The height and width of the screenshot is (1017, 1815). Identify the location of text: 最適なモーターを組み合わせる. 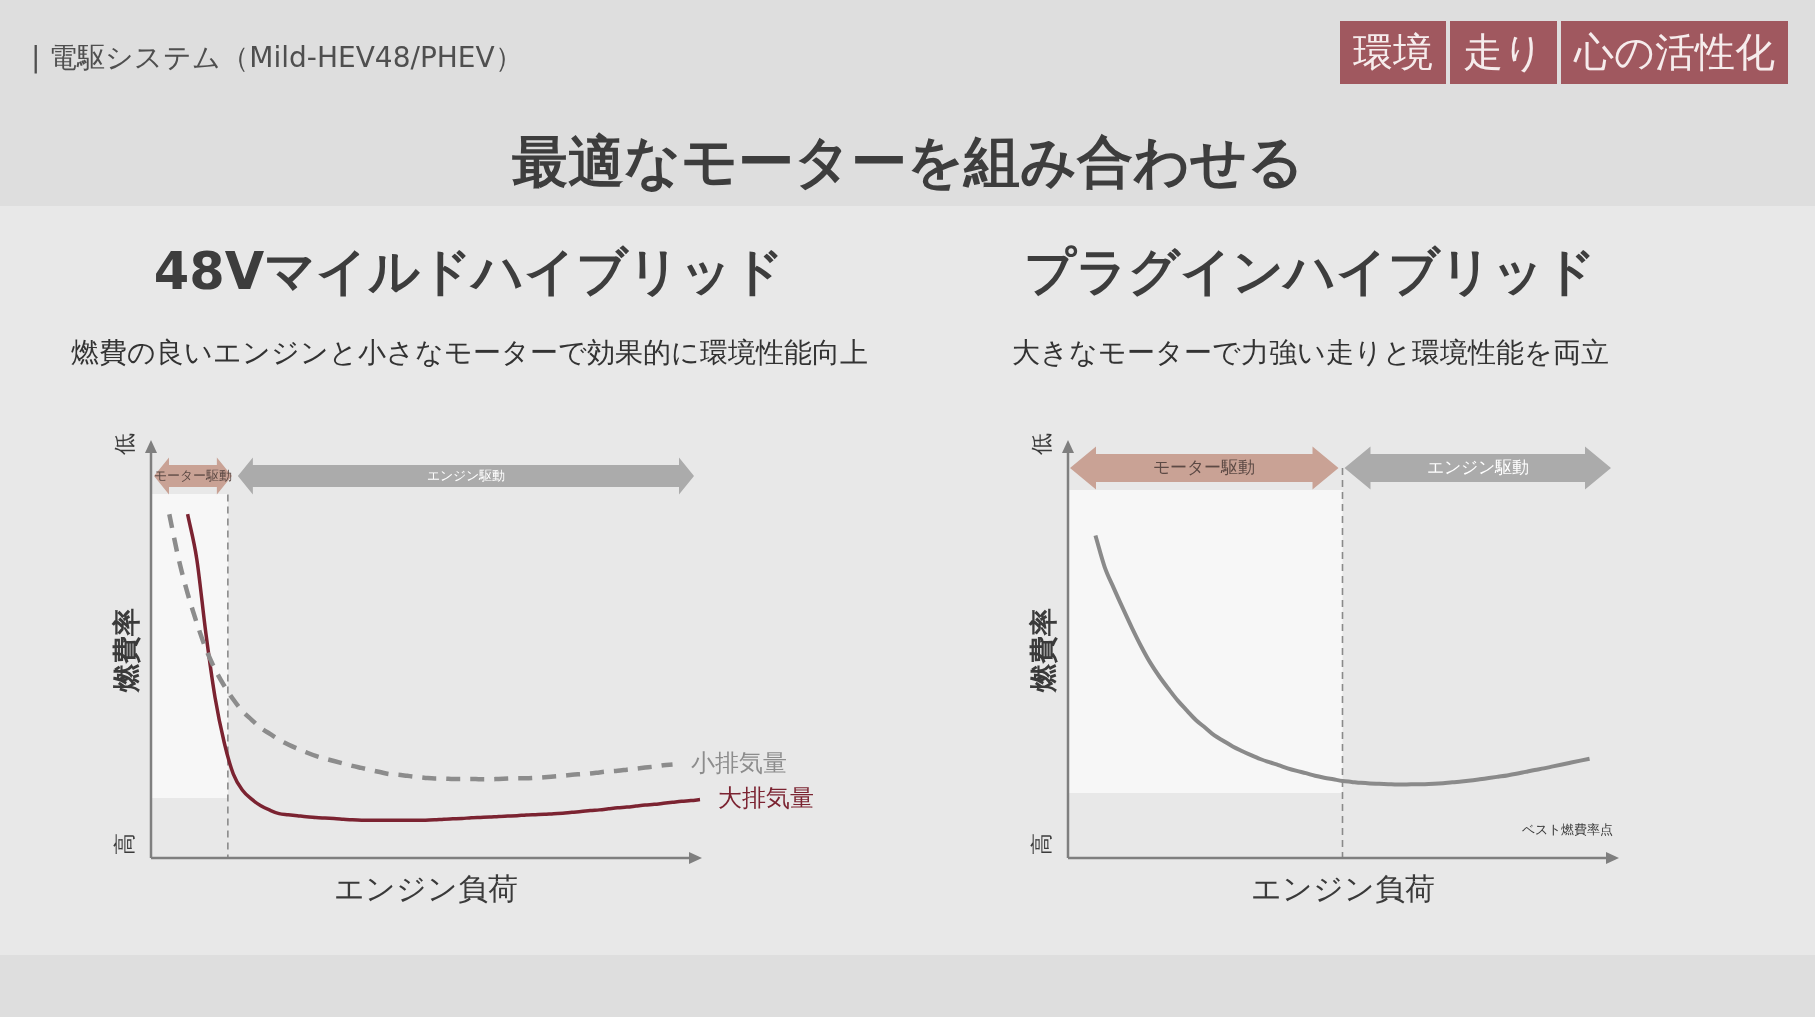
(908, 161).